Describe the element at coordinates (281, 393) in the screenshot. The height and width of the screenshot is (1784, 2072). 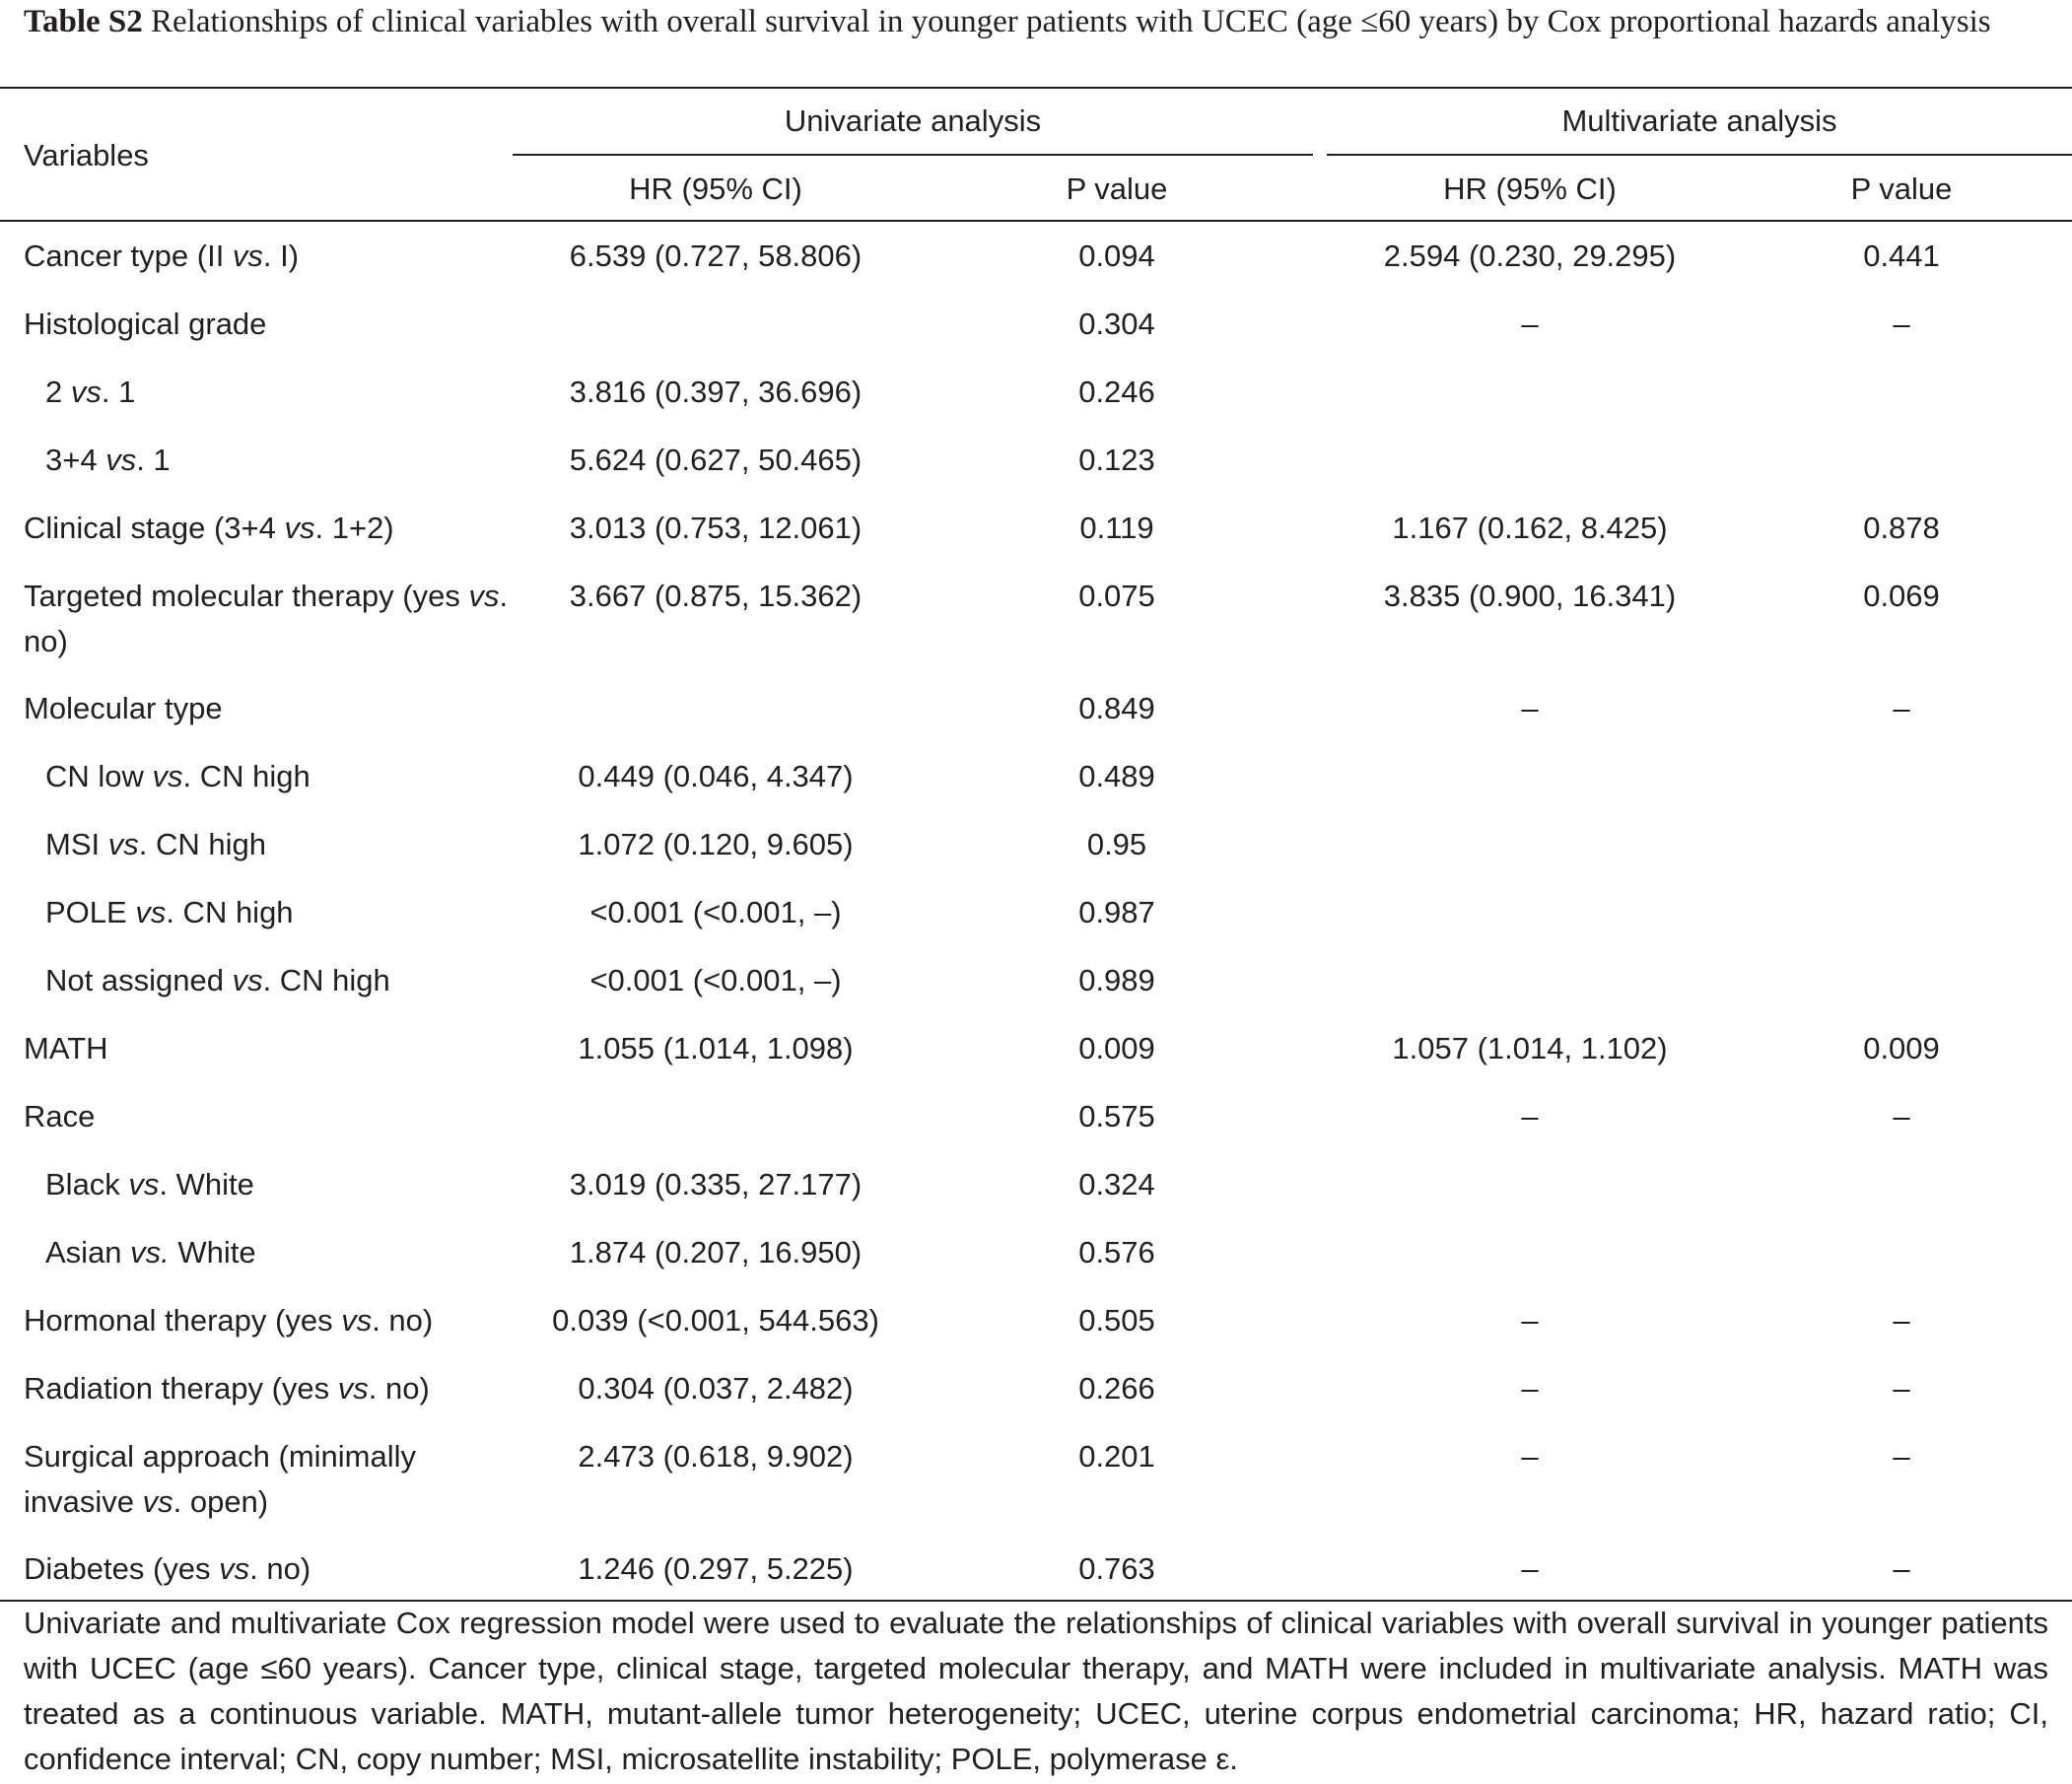
I see `row-variable: 2 vs. 1` at that location.